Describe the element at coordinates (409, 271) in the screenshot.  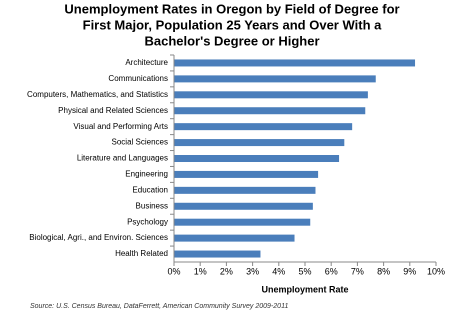
I see `x-tick-label: 9%` at that location.